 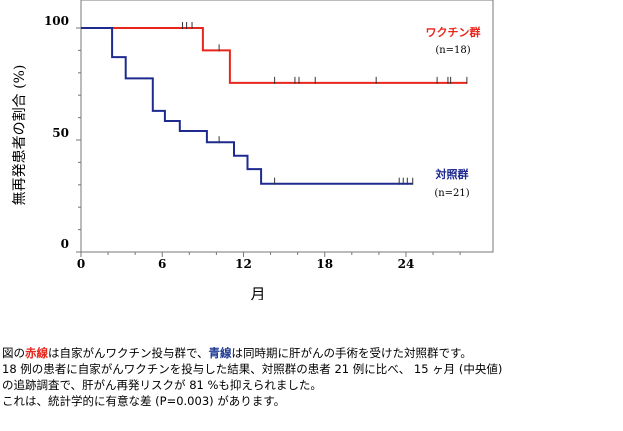 What do you see at coordinates (56, 21) in the screenshot?
I see `y-tick-label: 100` at bounding box center [56, 21].